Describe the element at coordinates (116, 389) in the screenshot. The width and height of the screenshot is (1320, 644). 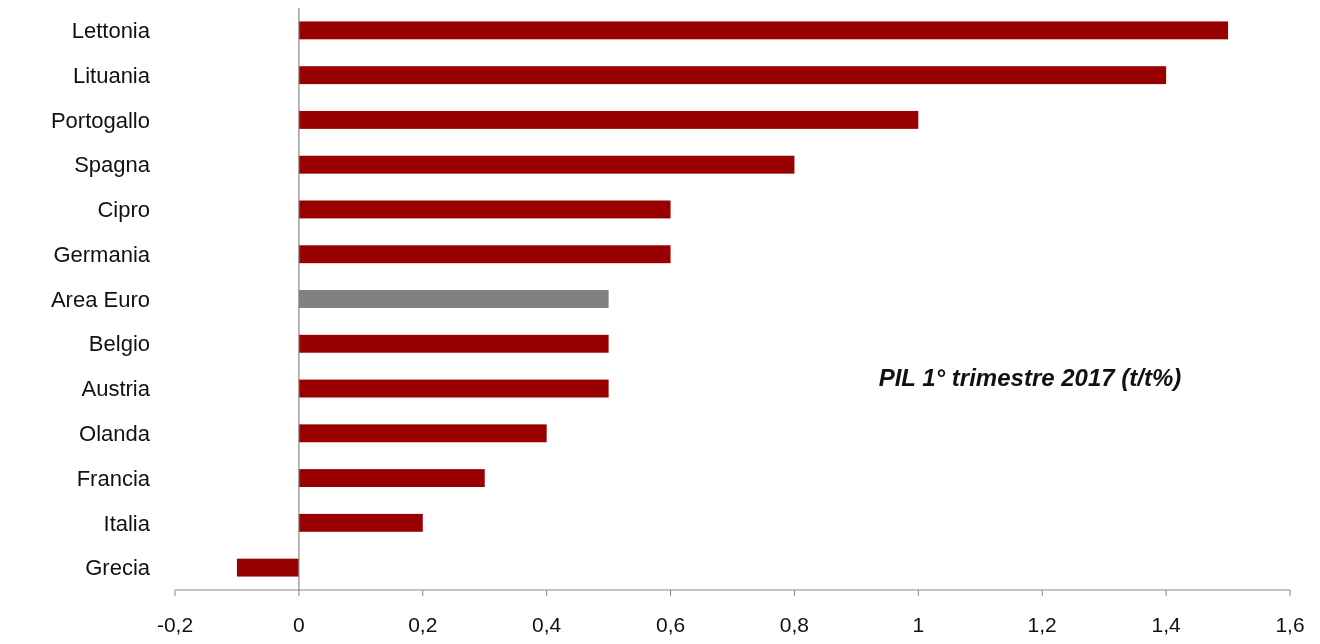
I see `y-tick-label: Austria` at that location.